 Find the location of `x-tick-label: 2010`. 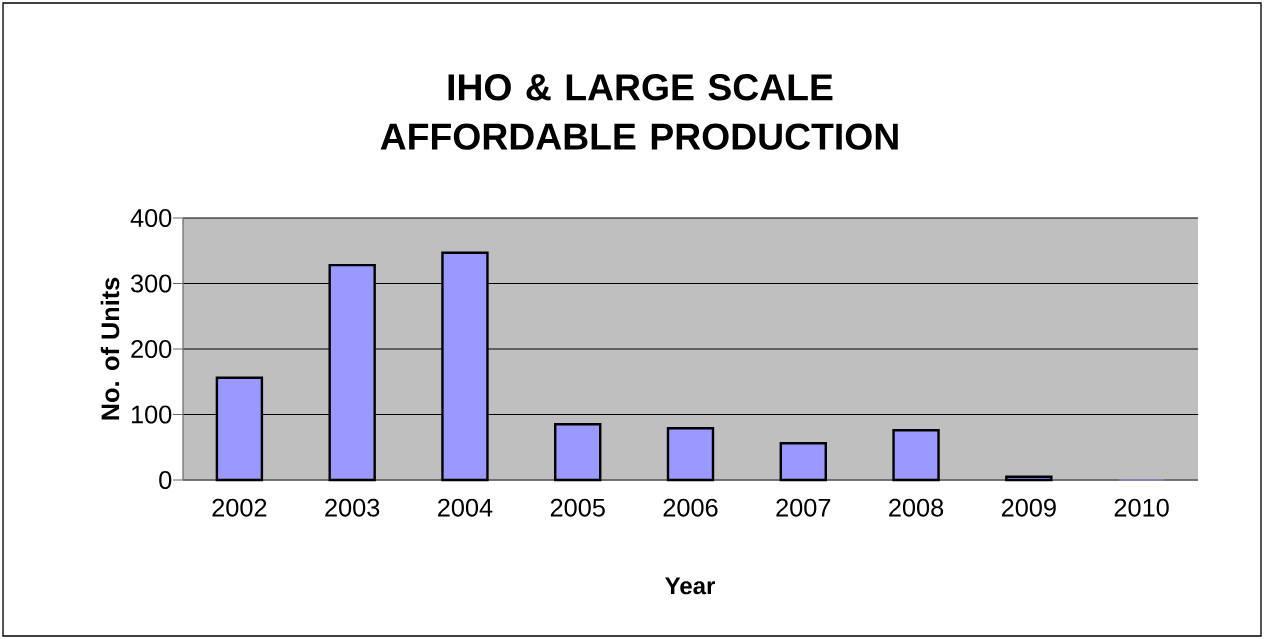

x-tick-label: 2010 is located at coordinates (1141, 507).